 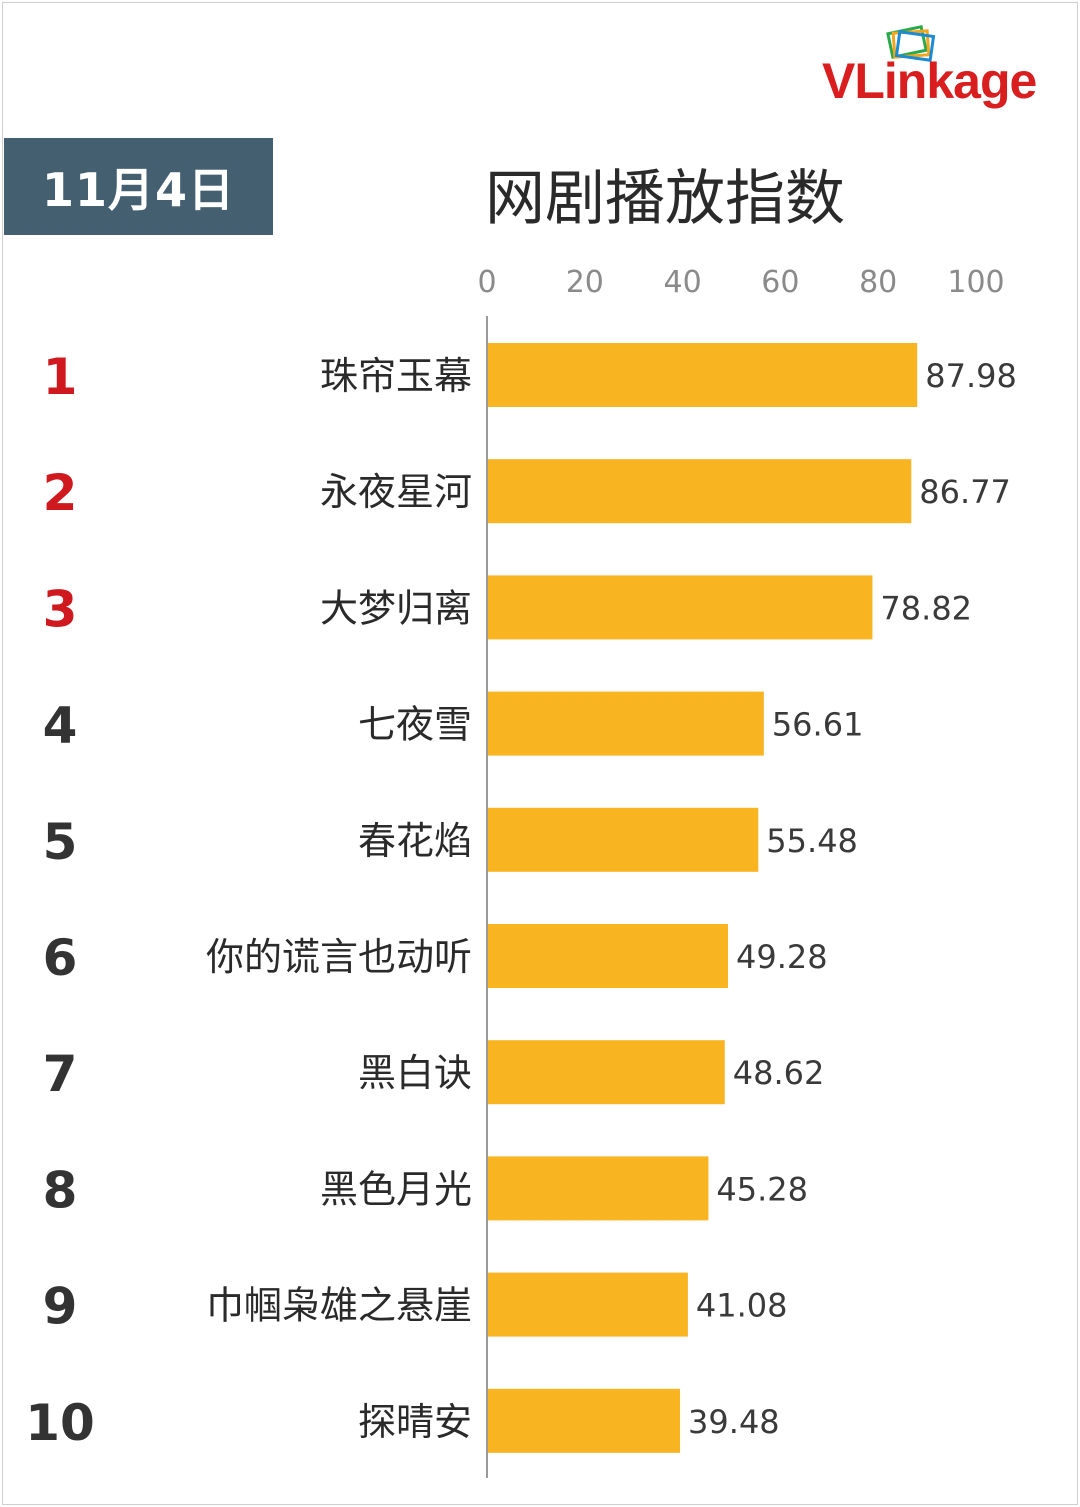 I want to click on logo-cards-icon, so click(x=911, y=43).